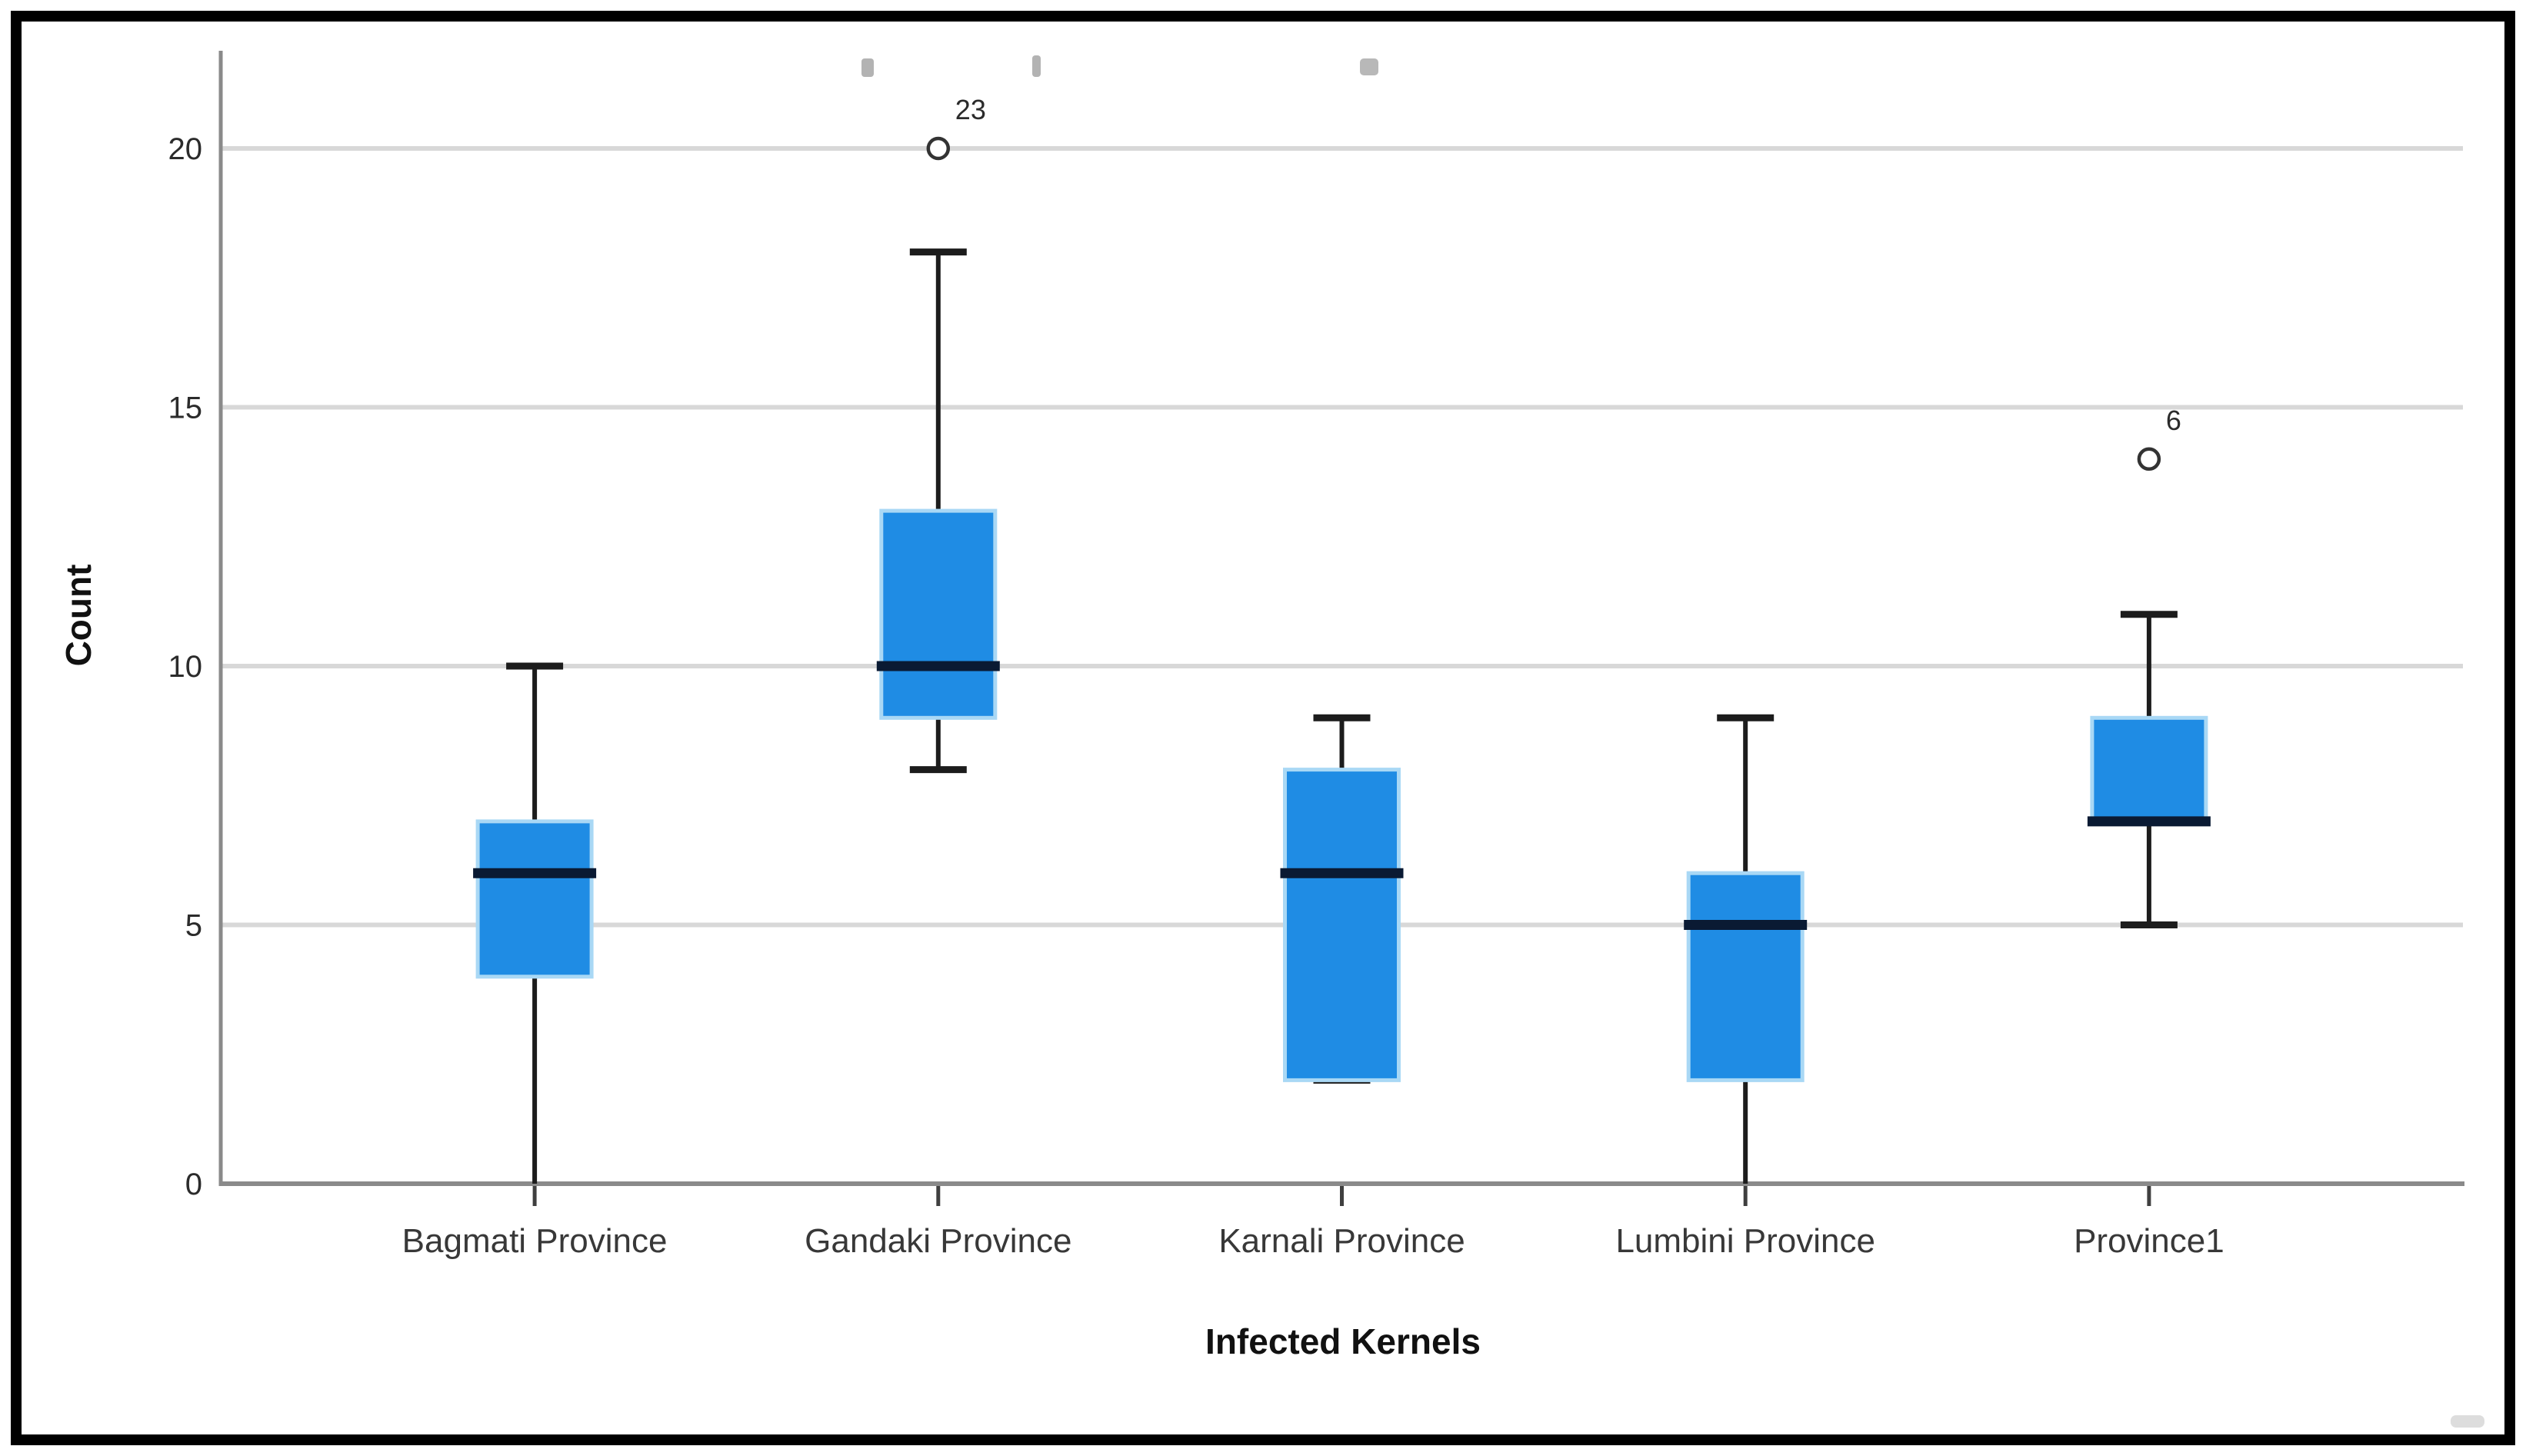 This screenshot has width=2526, height=1456. I want to click on y-axis-title: Count, so click(78, 616).